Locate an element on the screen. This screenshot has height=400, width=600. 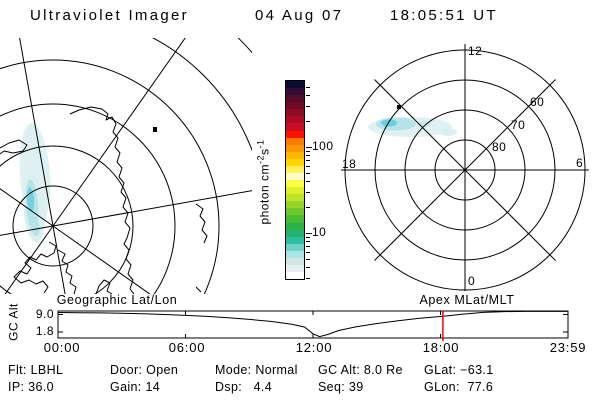
date-label: 04 Aug 07 is located at coordinates (299, 15).